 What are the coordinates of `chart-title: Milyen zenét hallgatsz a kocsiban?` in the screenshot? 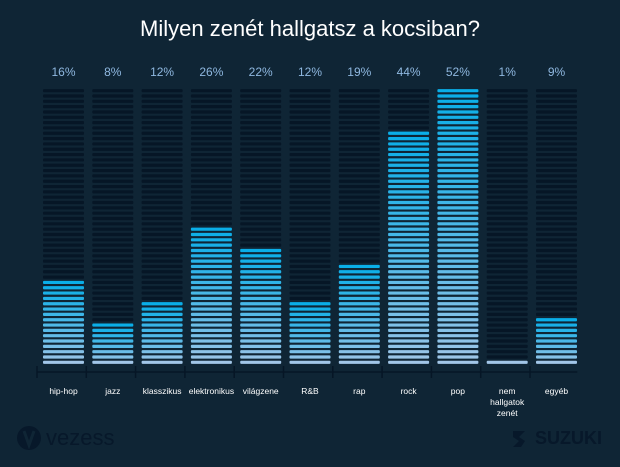 It's located at (310, 28).